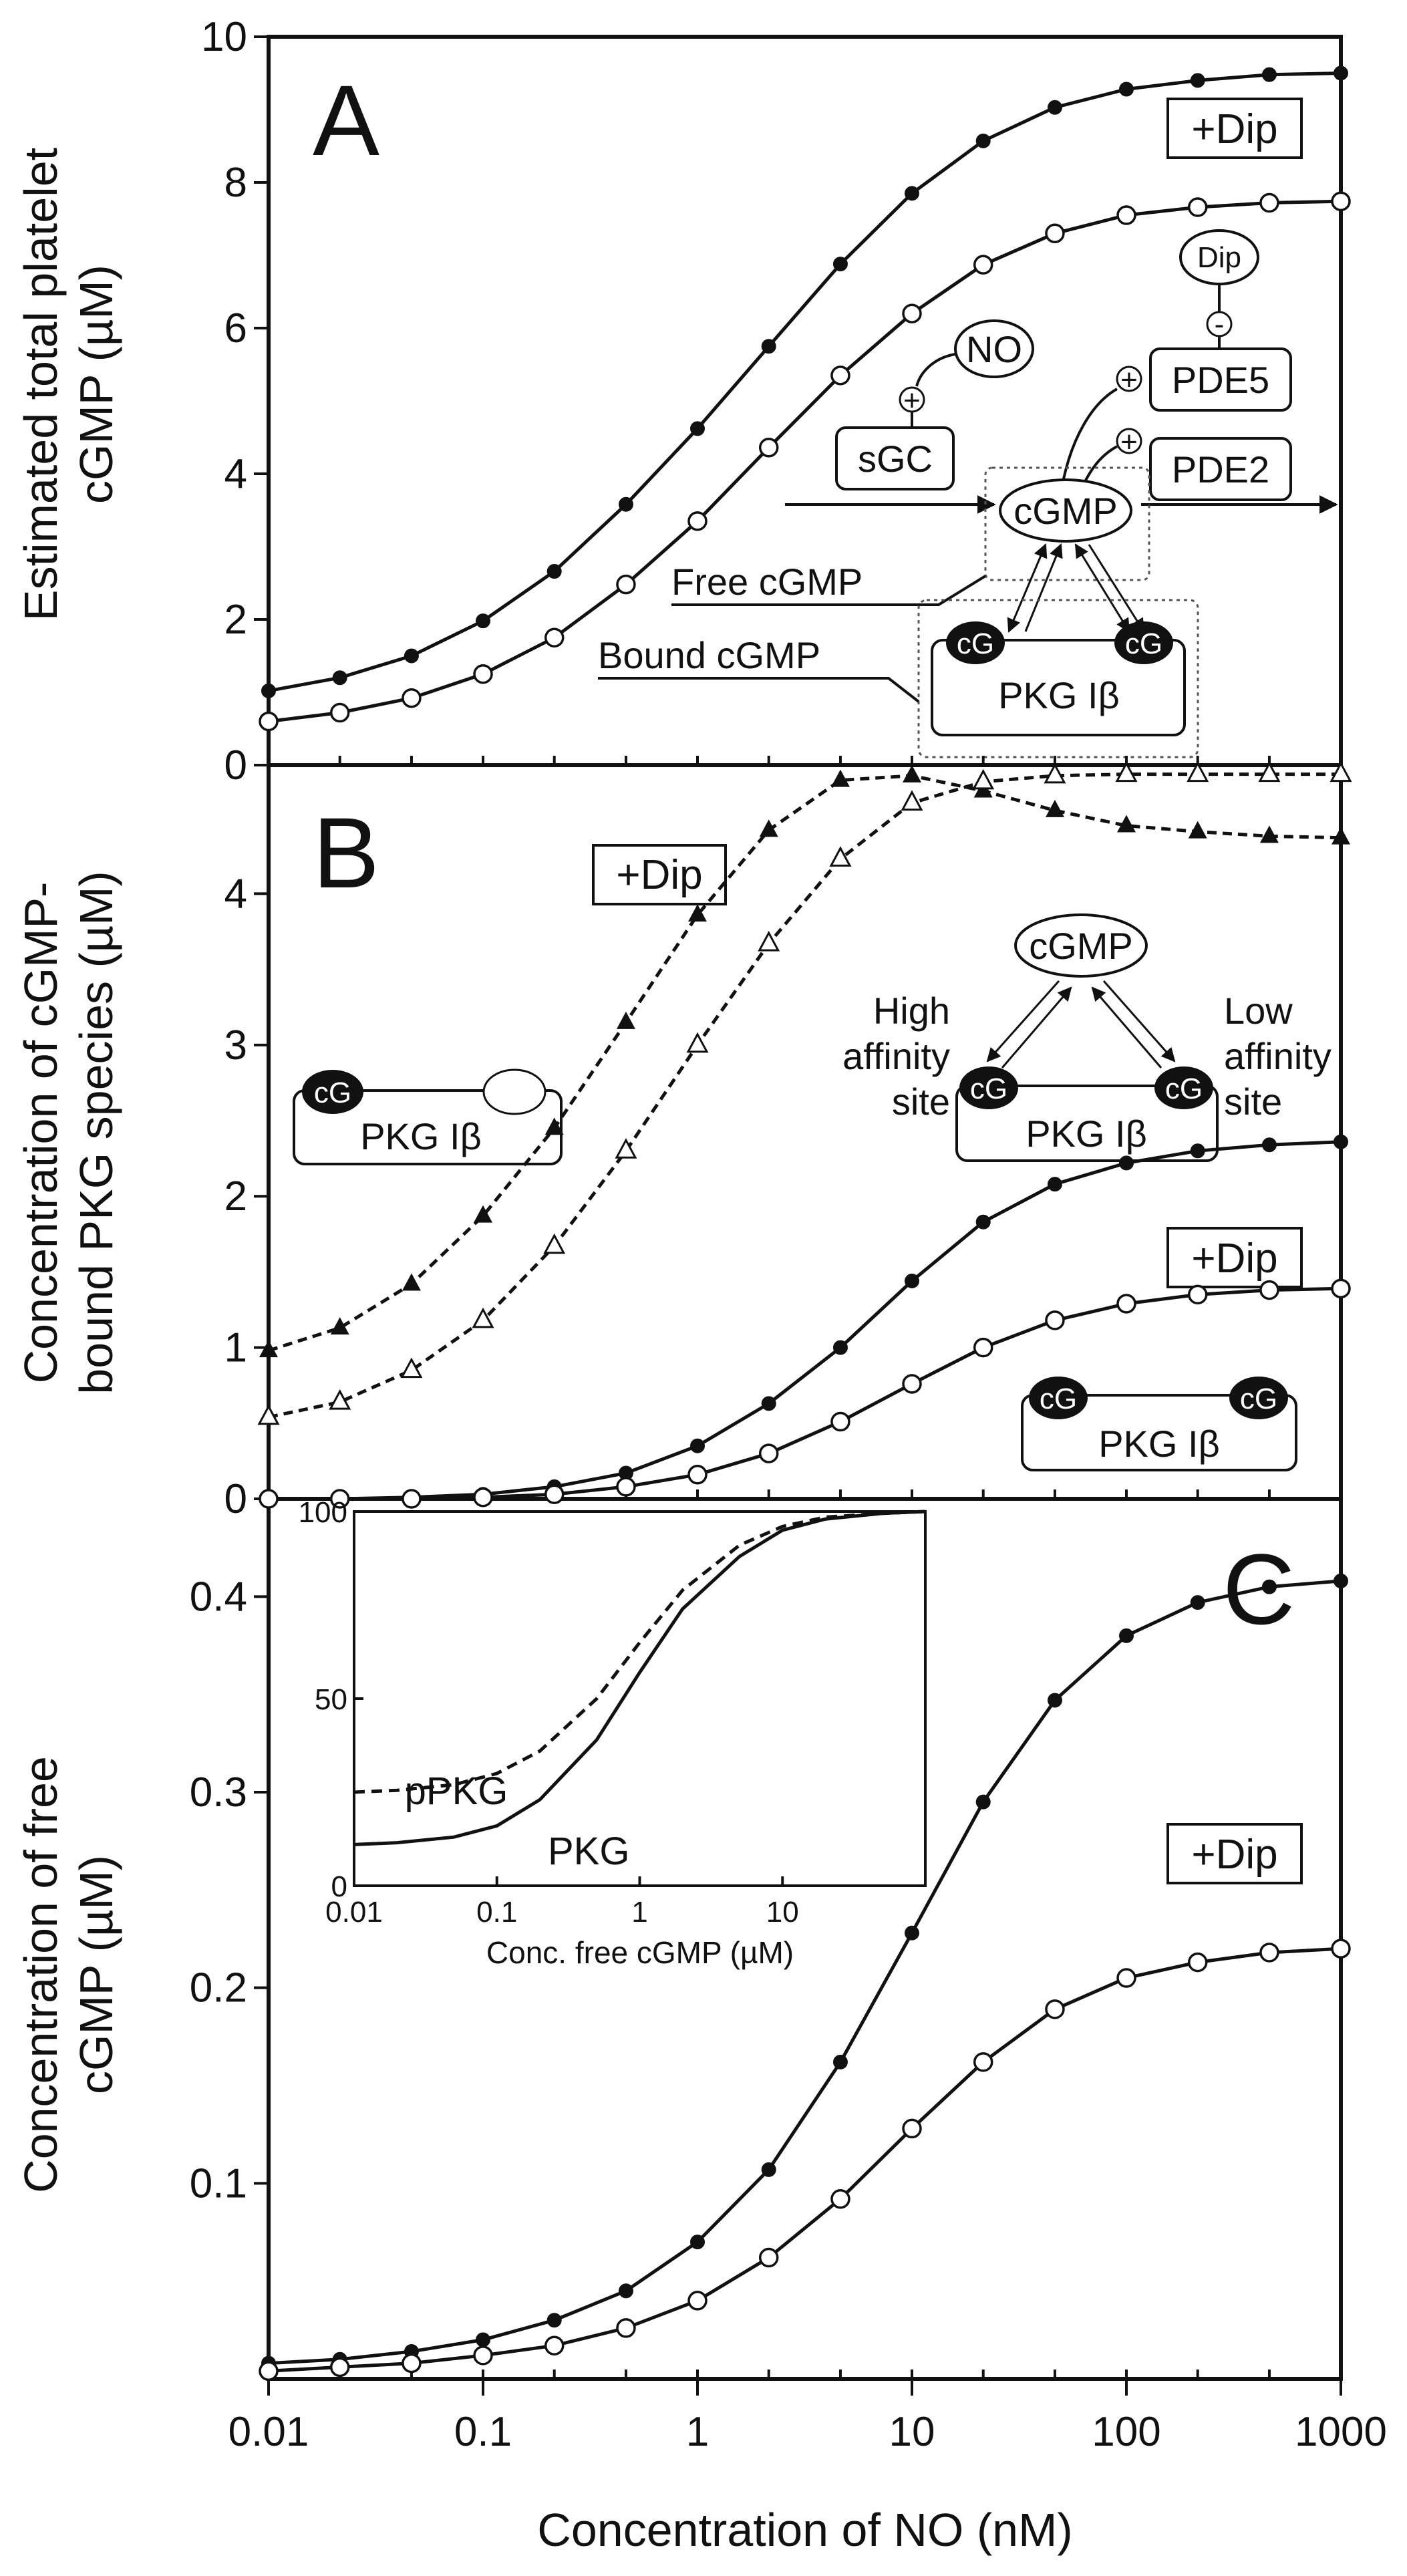 The width and height of the screenshot is (1407, 2576). I want to click on cgmp-ellipse-b, so click(1081, 945).